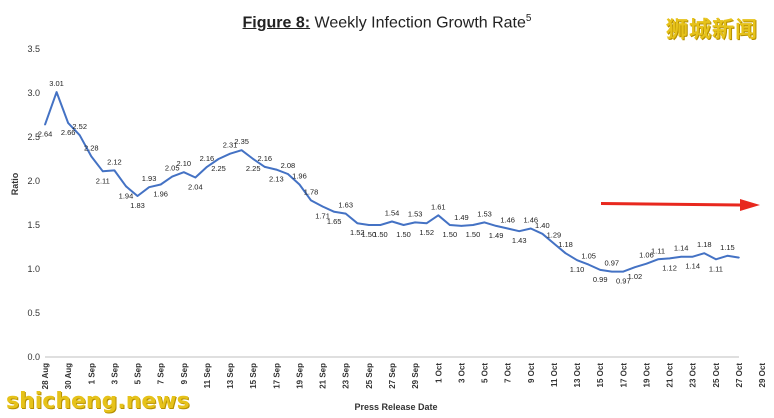 This screenshot has width=774, height=418. What do you see at coordinates (635, 276) in the screenshot?
I see `data-label: 1.02` at bounding box center [635, 276].